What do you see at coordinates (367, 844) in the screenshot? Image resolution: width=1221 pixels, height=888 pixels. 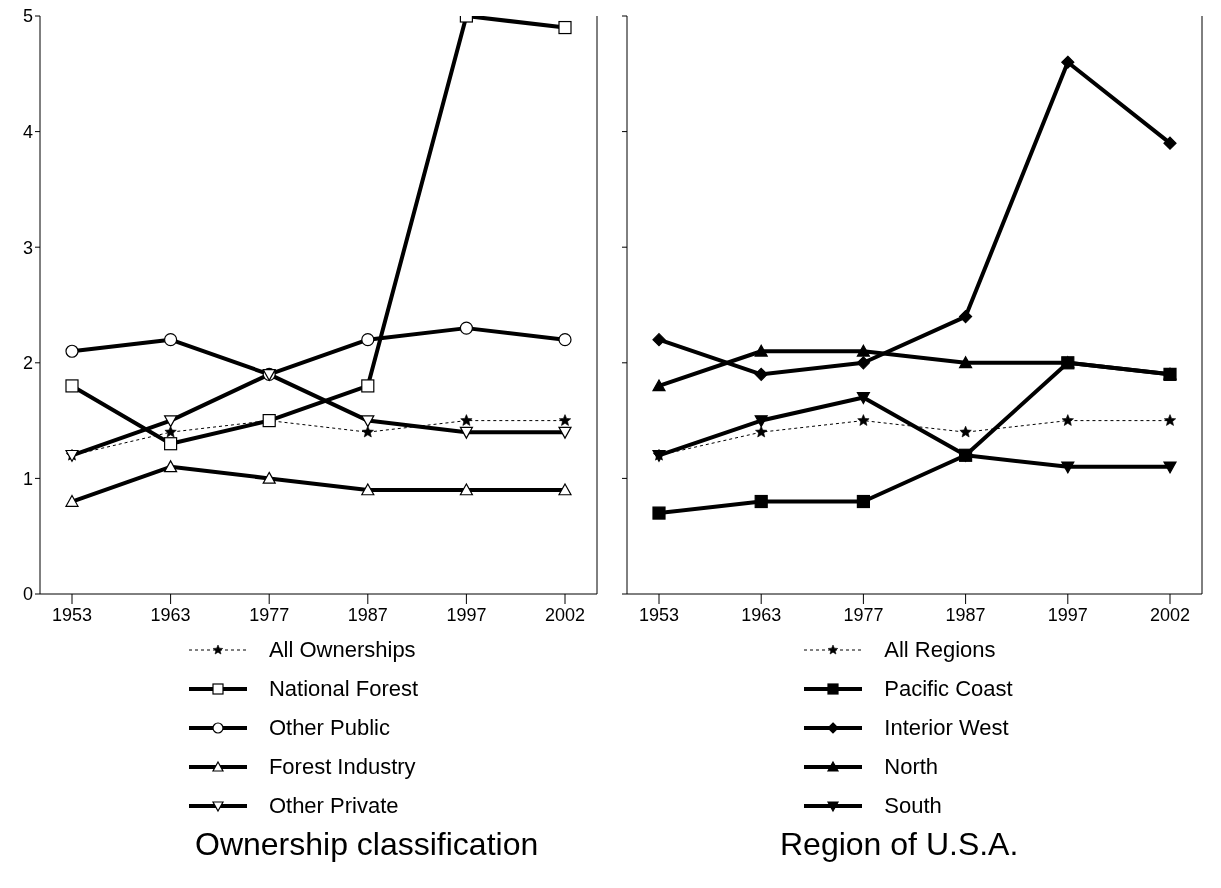 I see `text: Ownership classification` at bounding box center [367, 844].